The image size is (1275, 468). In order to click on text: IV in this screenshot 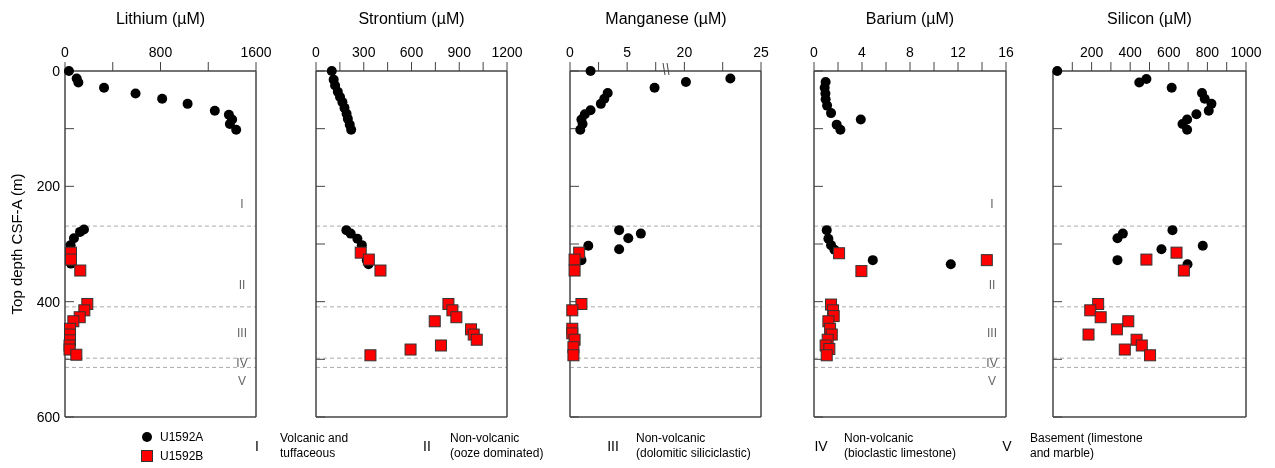, I will do `click(821, 445)`.